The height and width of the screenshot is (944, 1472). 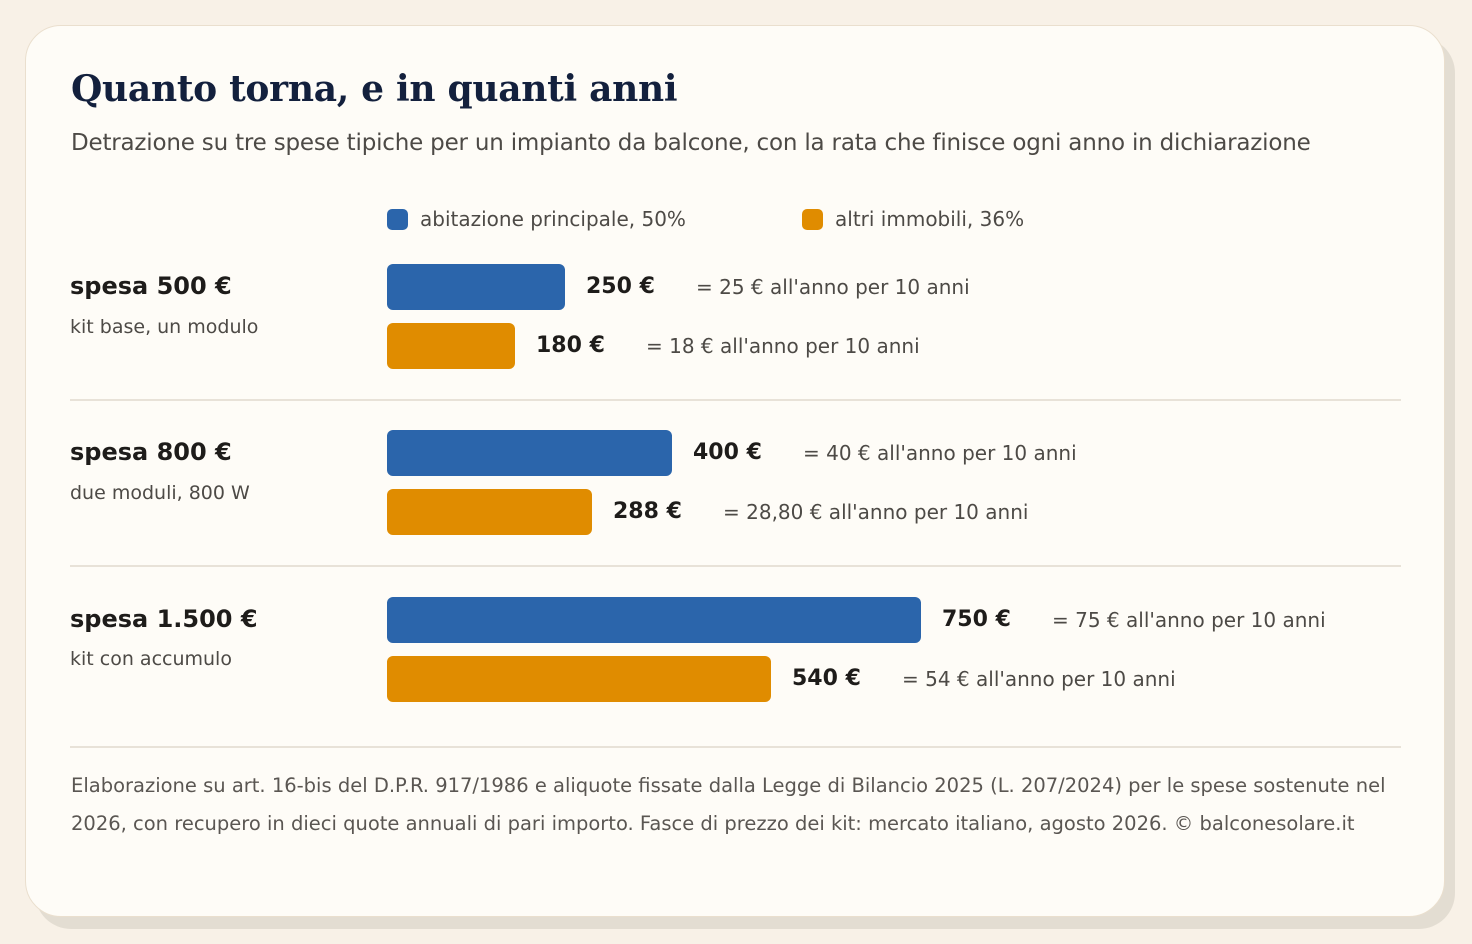 I want to click on bar-annual-note: = 54 € all'anno per 10 anni, so click(x=1039, y=679).